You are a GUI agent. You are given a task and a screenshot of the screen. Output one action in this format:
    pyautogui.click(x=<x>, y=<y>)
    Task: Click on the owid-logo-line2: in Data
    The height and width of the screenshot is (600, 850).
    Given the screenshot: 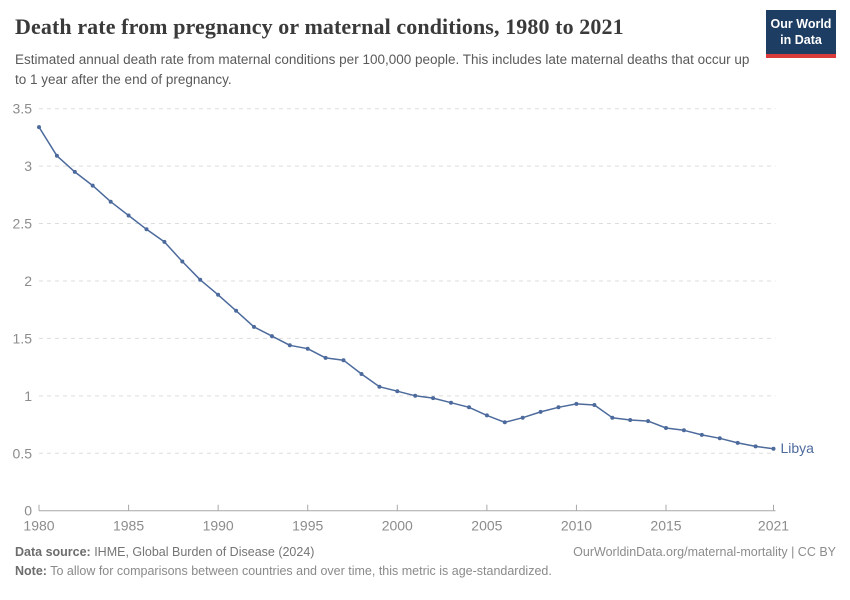 What is the action you would take?
    pyautogui.click(x=801, y=39)
    